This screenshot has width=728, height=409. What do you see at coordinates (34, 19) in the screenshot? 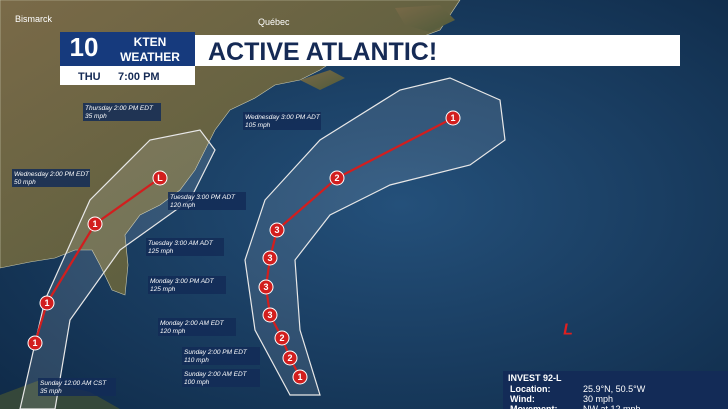
I see `place-name: Bismarck` at bounding box center [34, 19].